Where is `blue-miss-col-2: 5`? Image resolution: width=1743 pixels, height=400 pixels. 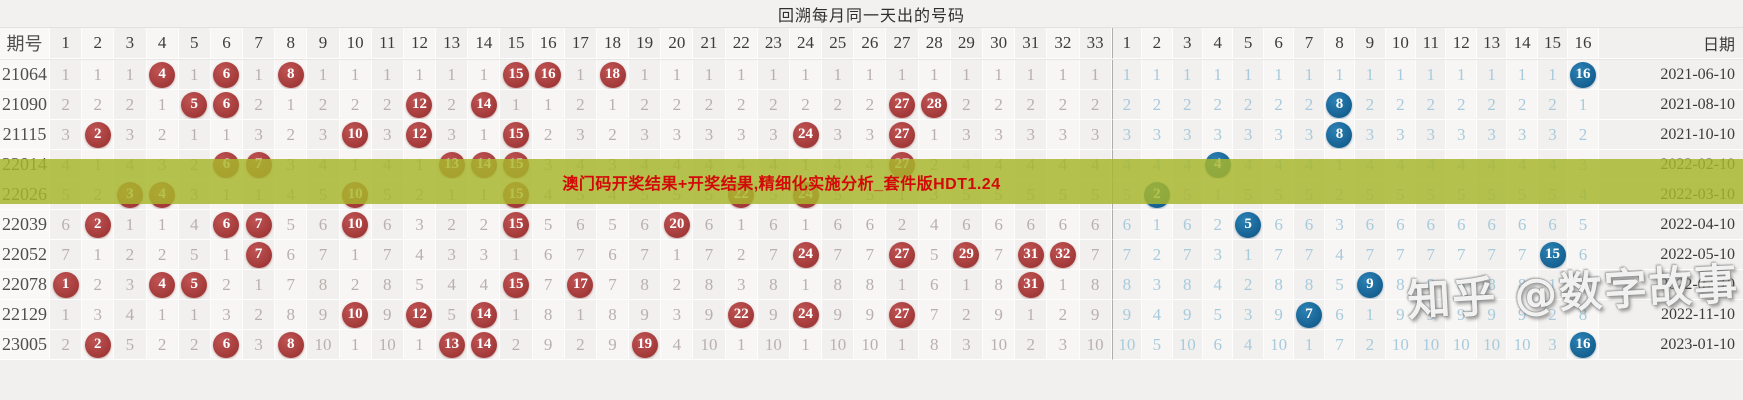
blue-miss-col-2: 5 is located at coordinates (1157, 345).